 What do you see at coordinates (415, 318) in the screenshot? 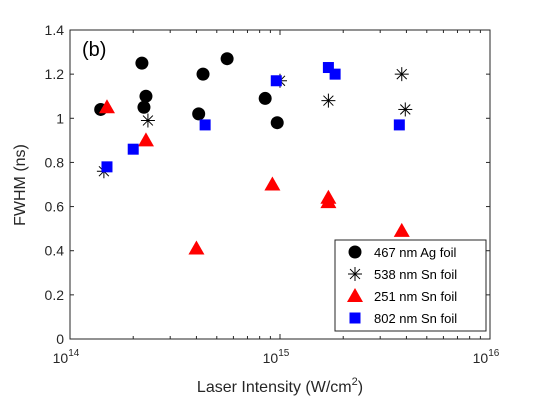
I see `legend-label: 802 nm Sn foil` at bounding box center [415, 318].